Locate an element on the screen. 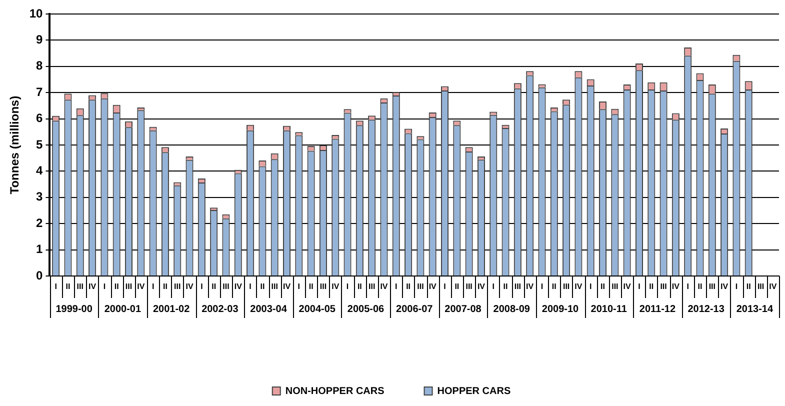 The image size is (785, 406). y-tick-label: 8 is located at coordinates (40, 65).